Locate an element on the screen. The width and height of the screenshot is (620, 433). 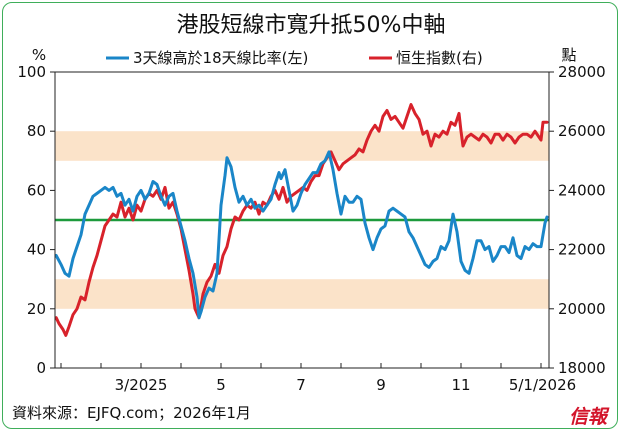
right-axis-unit: 點 is located at coordinates (568, 55).